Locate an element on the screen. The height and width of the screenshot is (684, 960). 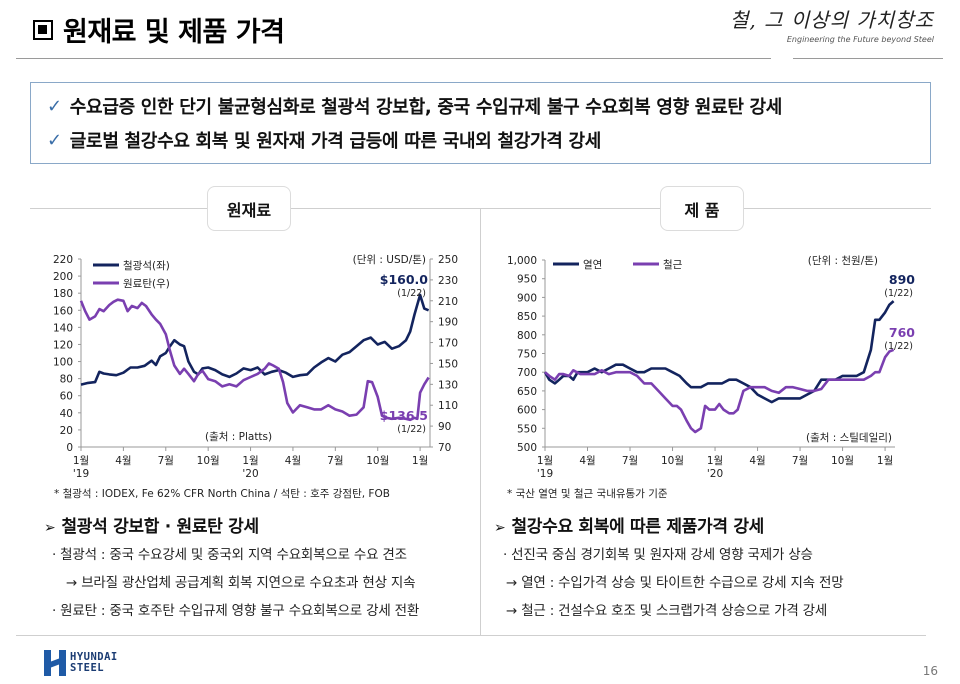
y-tick-label-left: 950 is located at coordinates (527, 280).